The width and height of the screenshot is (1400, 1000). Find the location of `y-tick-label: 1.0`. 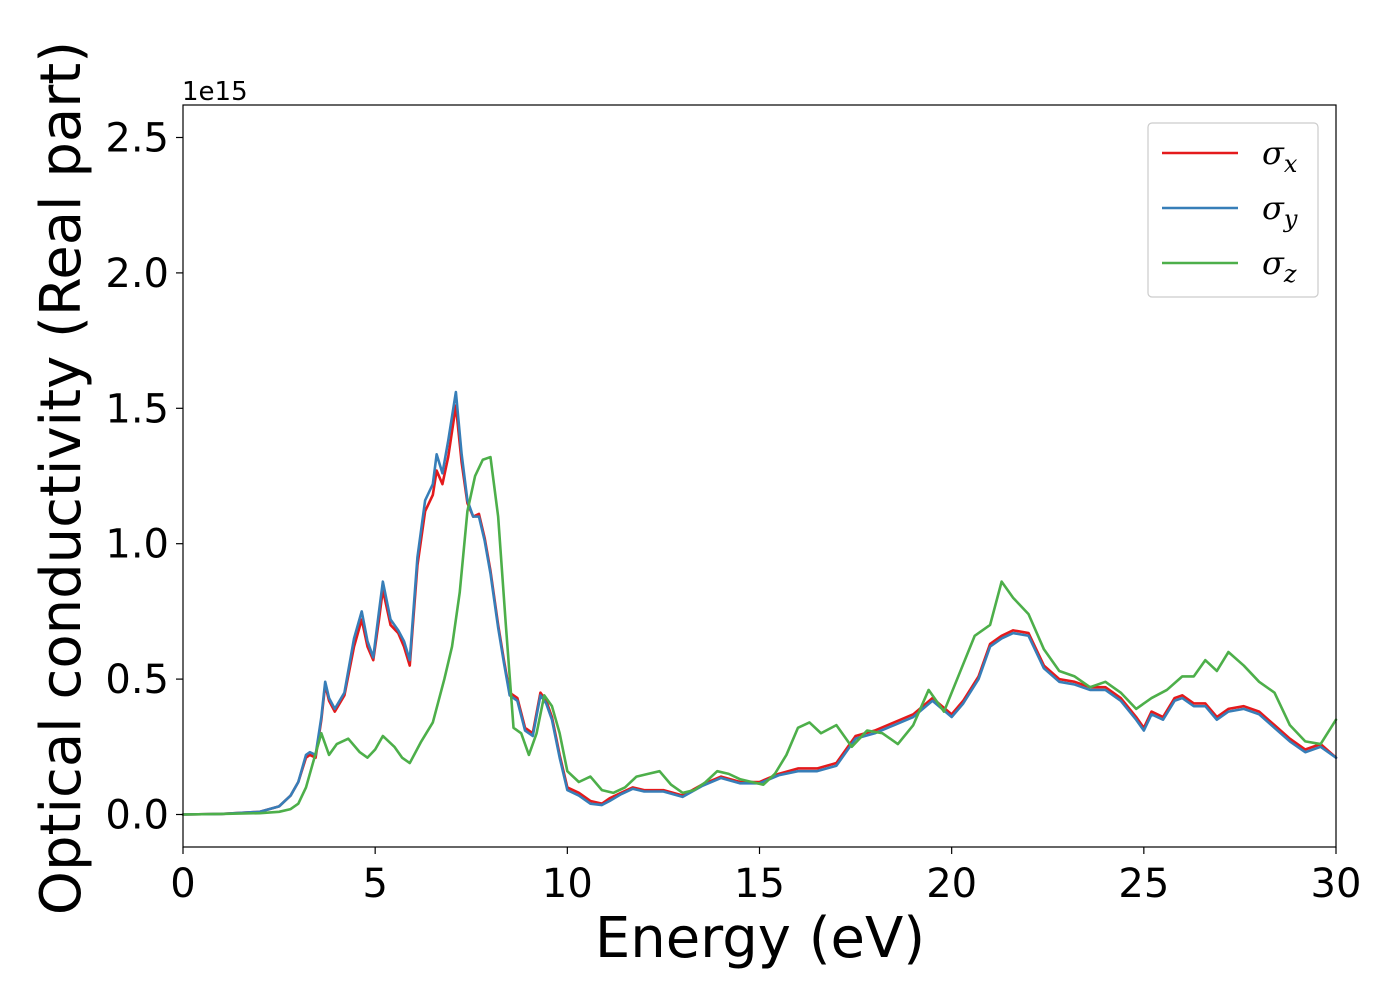

y-tick-label: 1.0 is located at coordinates (137, 545).